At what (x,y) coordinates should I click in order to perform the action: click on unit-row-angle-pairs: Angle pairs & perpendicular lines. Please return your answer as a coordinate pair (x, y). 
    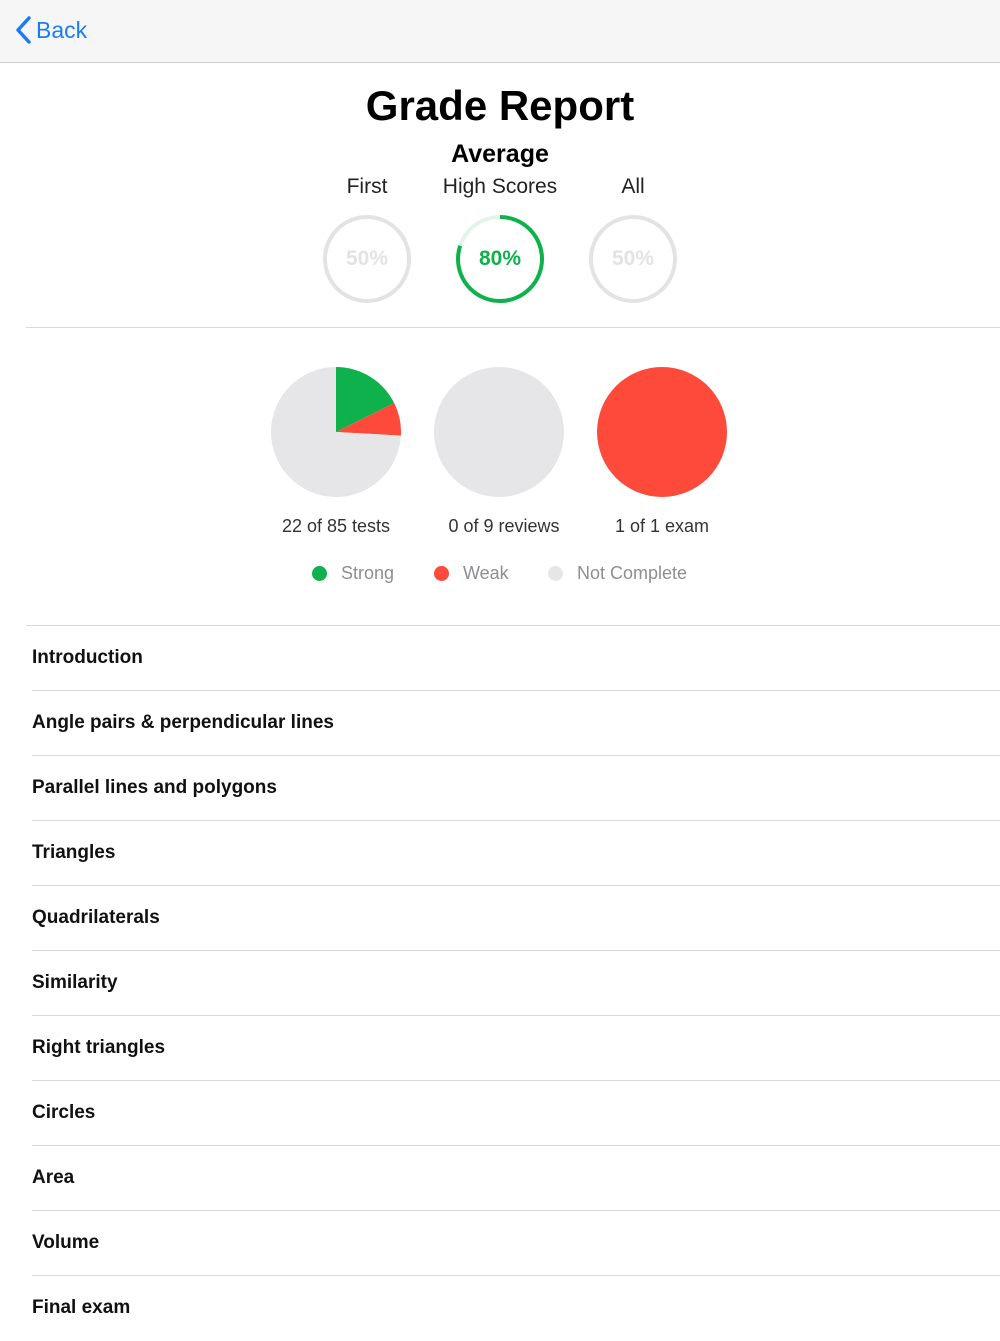
    Looking at the image, I should click on (500, 723).